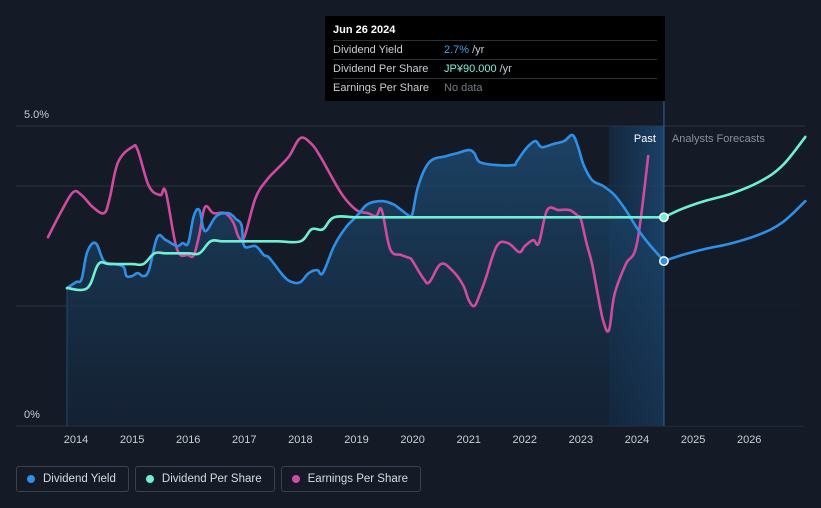 This screenshot has height=508, width=821. What do you see at coordinates (718, 139) in the screenshot?
I see `analysts-forecasts-label: Analysts Forecasts` at bounding box center [718, 139].